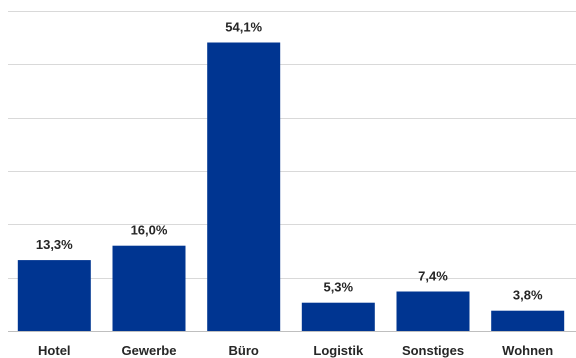 Image resolution: width=576 pixels, height=358 pixels. Describe the element at coordinates (528, 295) in the screenshot. I see `data-label-wohnen: 3,8%` at that location.